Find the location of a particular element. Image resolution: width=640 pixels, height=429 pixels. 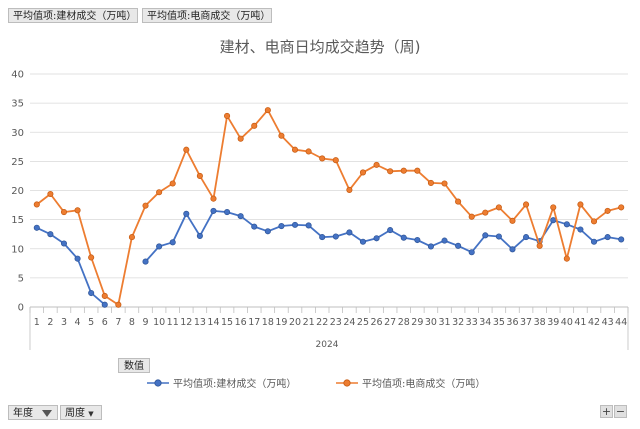

x-tick-label: 28 is located at coordinates (404, 322).